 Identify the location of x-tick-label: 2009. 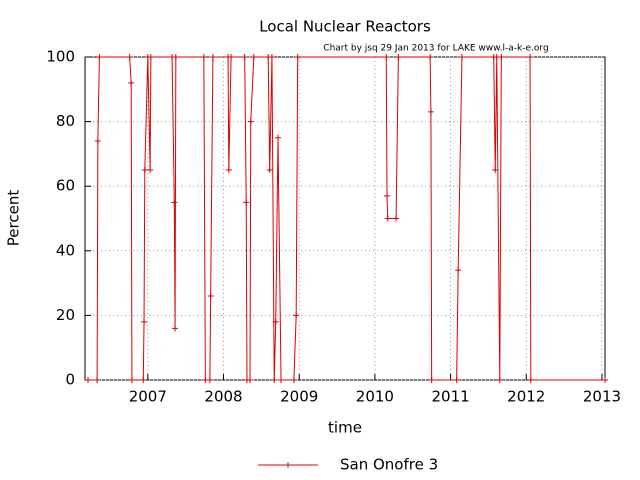
(299, 397).